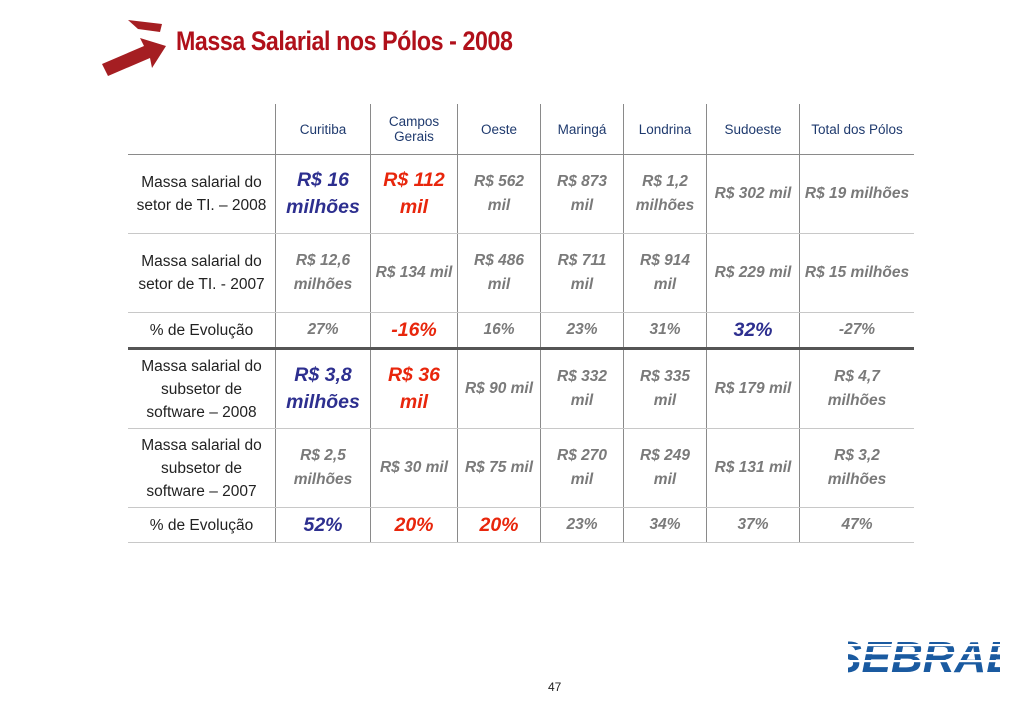  Describe the element at coordinates (555, 687) in the screenshot. I see `page-number: 47` at that location.